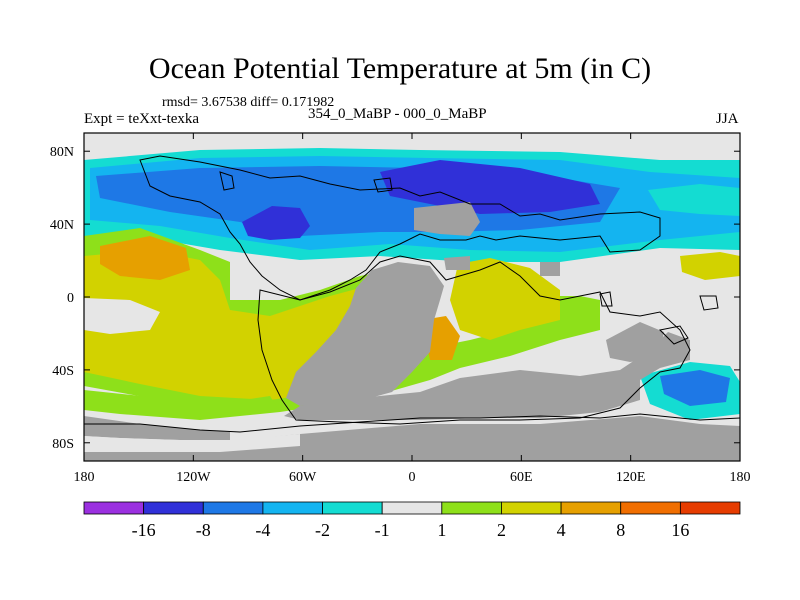 The height and width of the screenshot is (600, 800). Describe the element at coordinates (631, 477) in the screenshot. I see `x-tick-label: 120E` at that location.